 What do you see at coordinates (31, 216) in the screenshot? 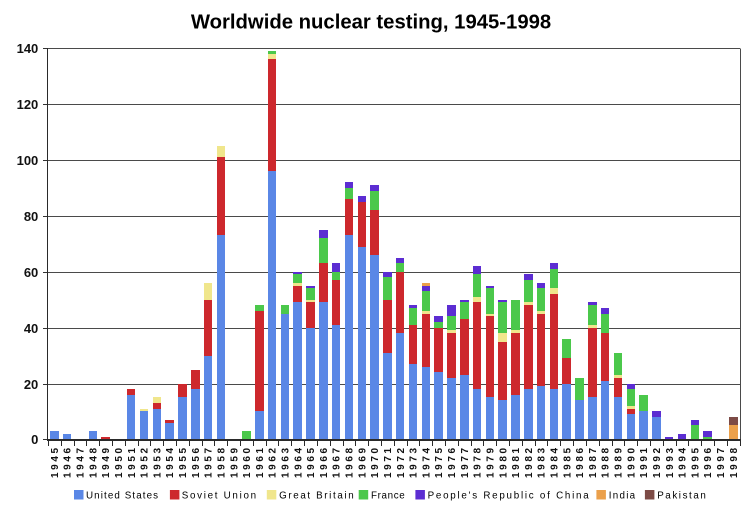
I see `svg-text: 80` at bounding box center [31, 216].